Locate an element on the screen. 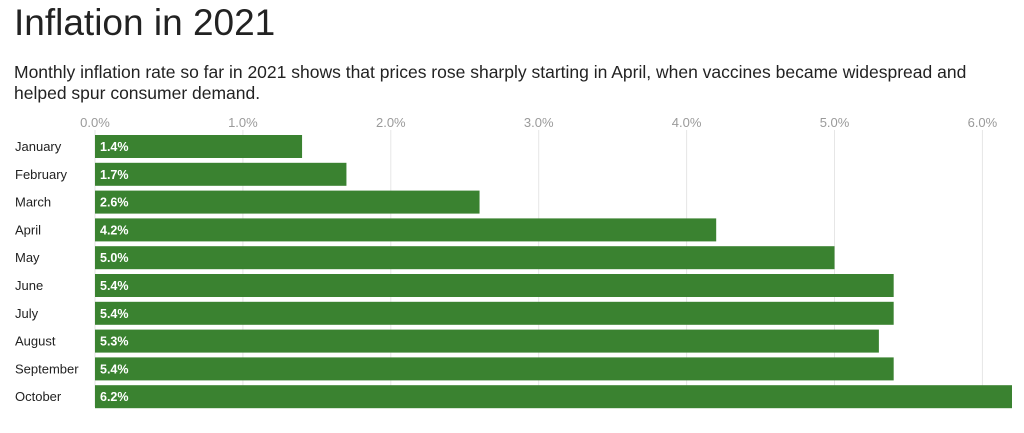  x-tick-label: 4.0% is located at coordinates (687, 122).